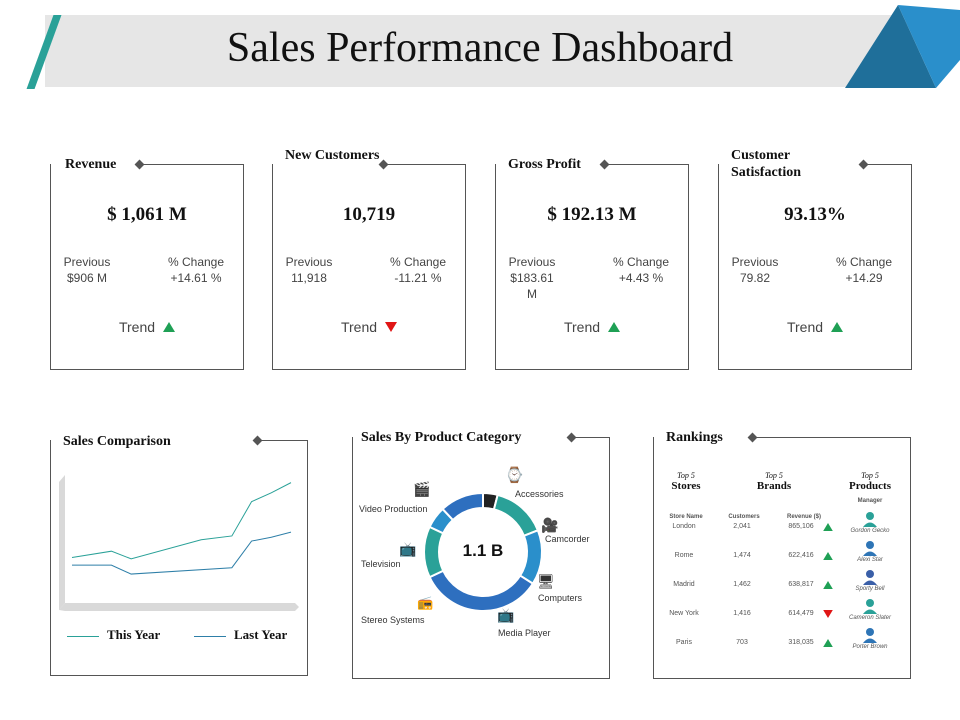  What do you see at coordinates (641, 270) in the screenshot?
I see `change-block: % Change +4.43 %` at bounding box center [641, 270].